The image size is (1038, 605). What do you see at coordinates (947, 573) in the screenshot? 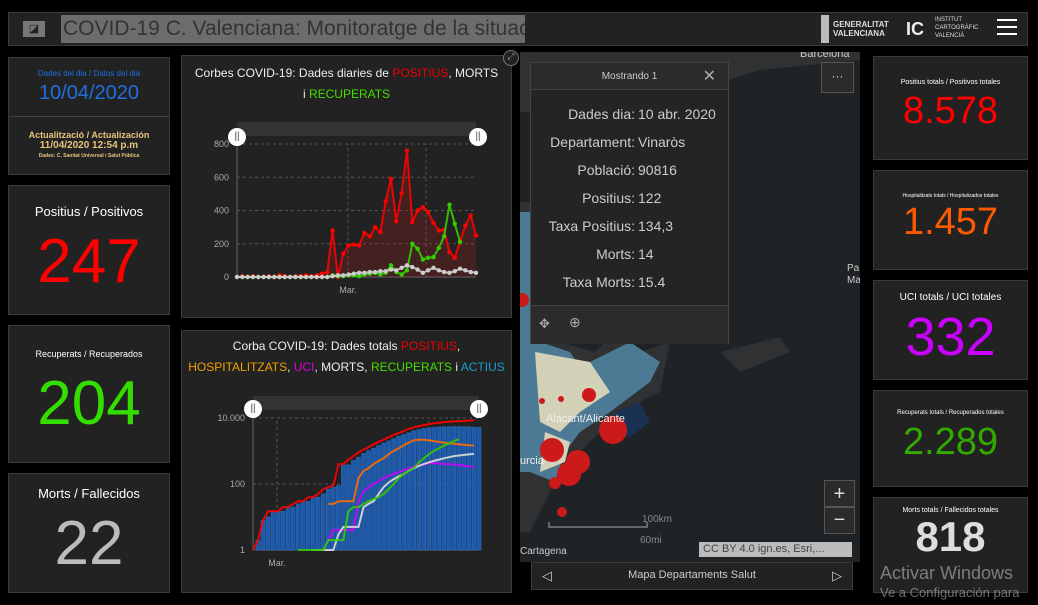
I see `windows-watermark: Activar Windows` at bounding box center [947, 573].